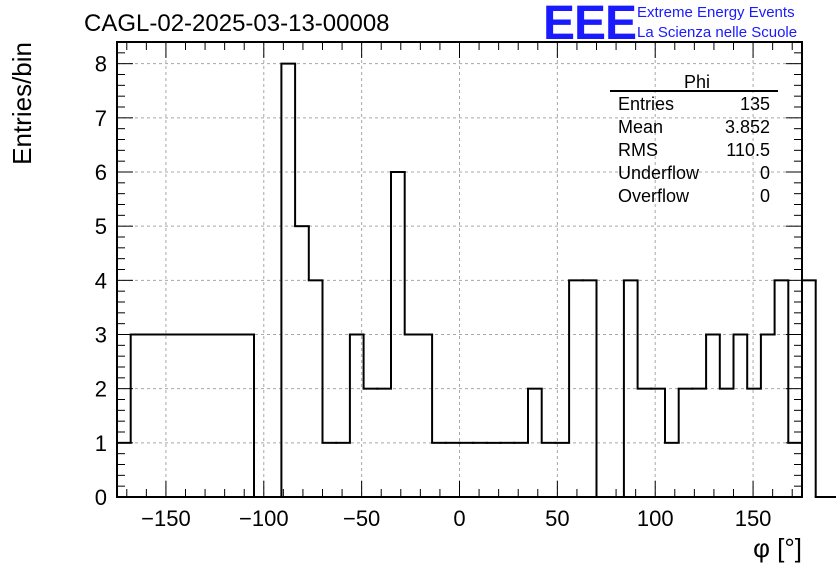 This screenshot has height=572, width=836. What do you see at coordinates (361, 518) in the screenshot?
I see `x-tick-label: −50` at bounding box center [361, 518].